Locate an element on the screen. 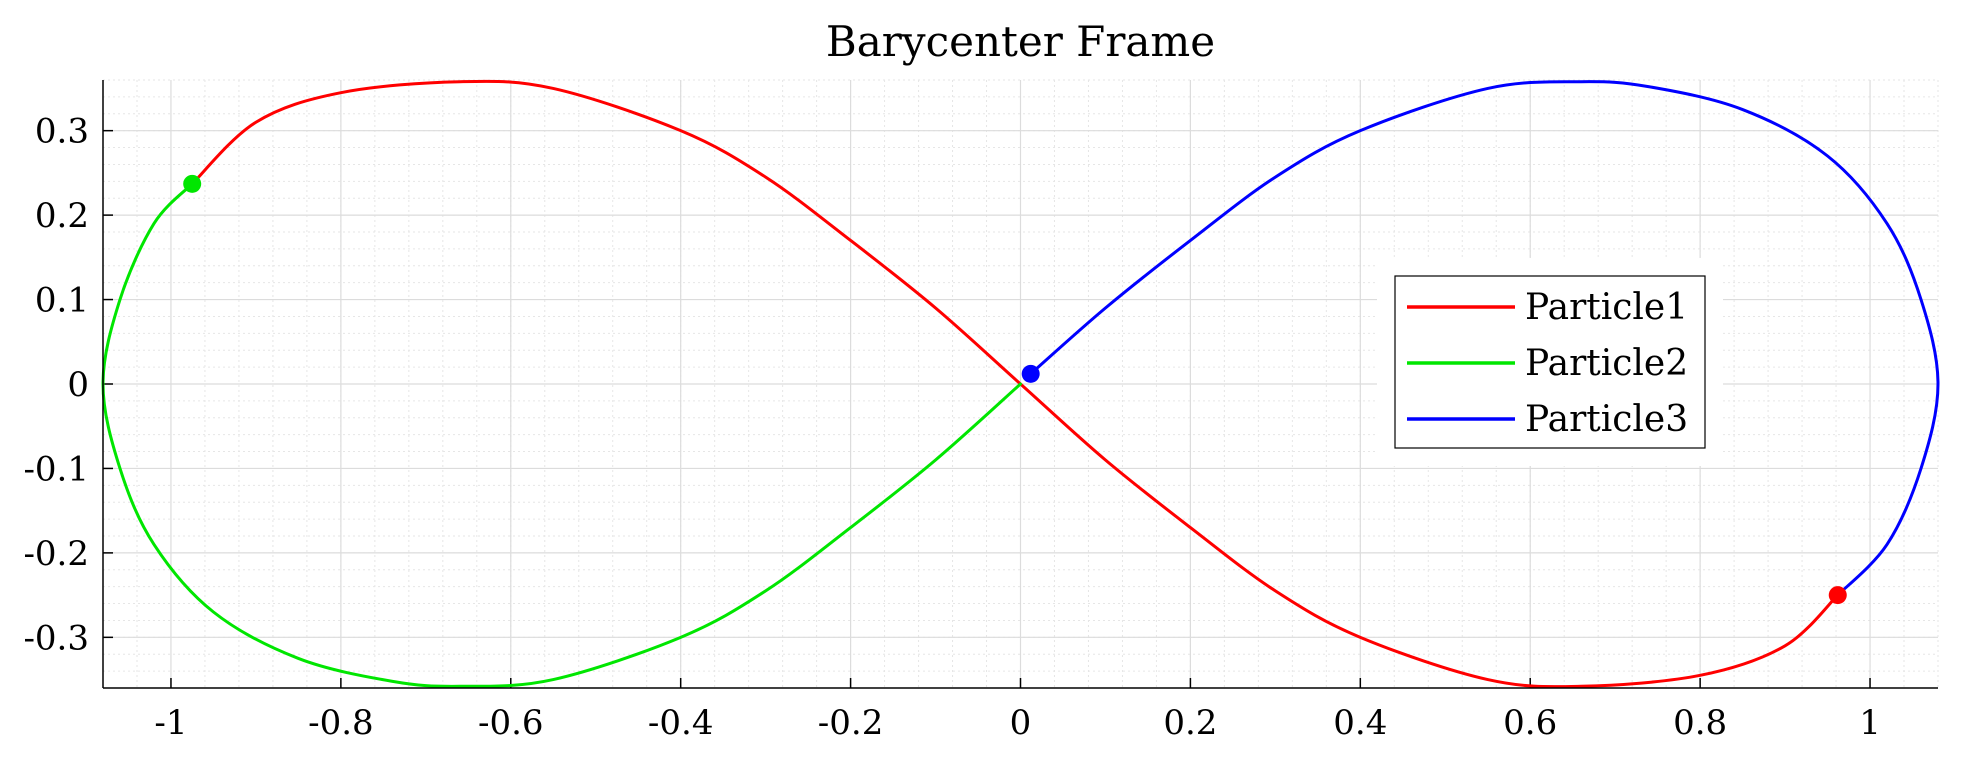  y-tick-label: 0.3 is located at coordinates (62, 132).